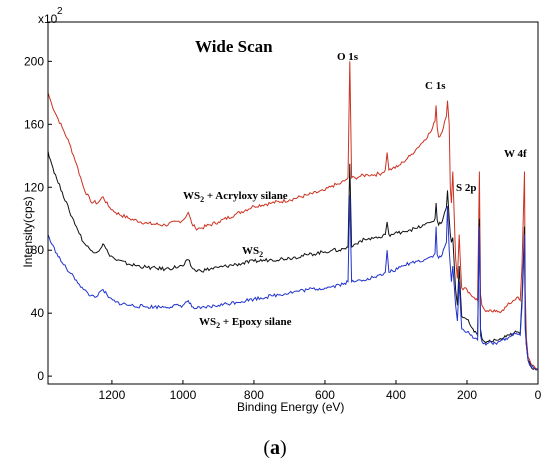  Describe the element at coordinates (60, 11) in the screenshot. I see `y-multiplier-exponent: 2` at that location.